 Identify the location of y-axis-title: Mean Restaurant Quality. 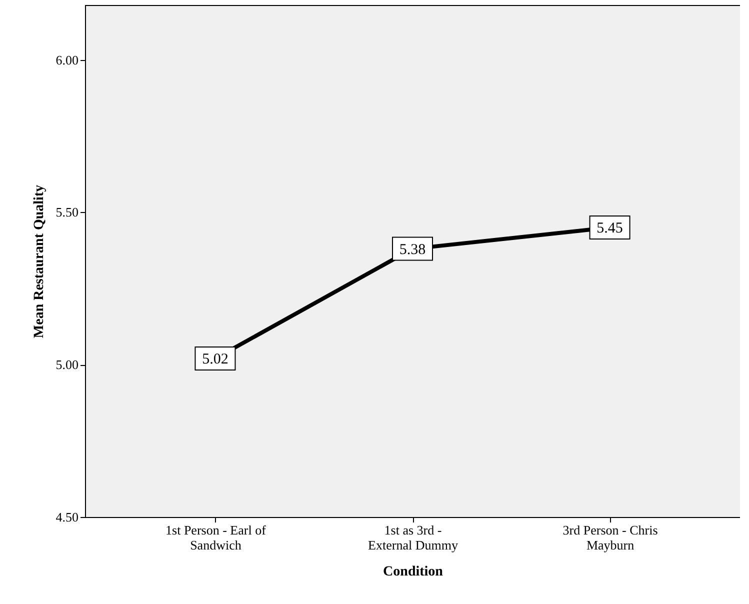
(39, 261).